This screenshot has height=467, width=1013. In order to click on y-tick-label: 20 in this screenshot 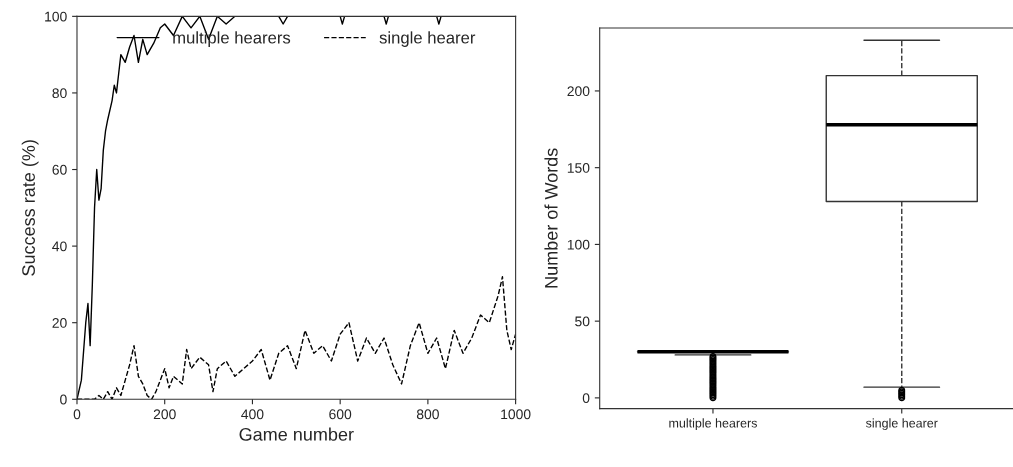, I will do `click(59, 323)`.